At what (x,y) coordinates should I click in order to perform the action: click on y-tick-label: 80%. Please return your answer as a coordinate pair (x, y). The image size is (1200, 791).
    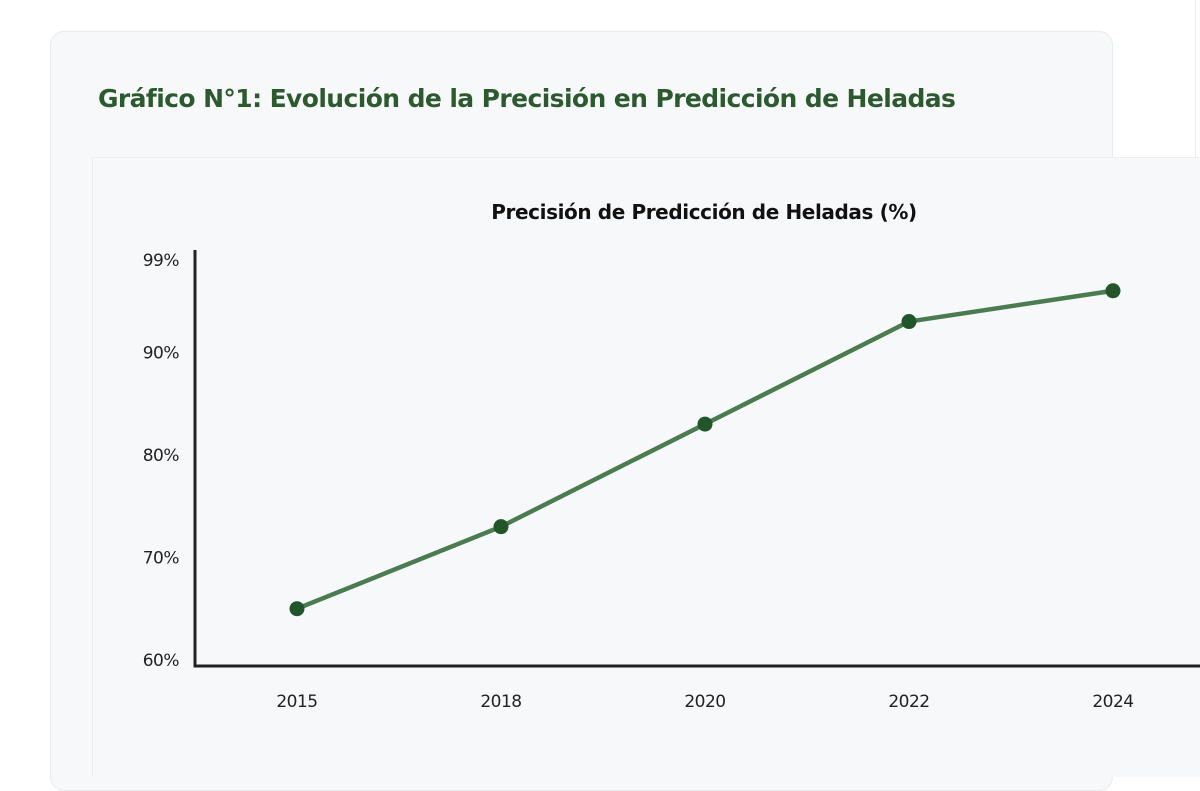
    Looking at the image, I should click on (161, 456).